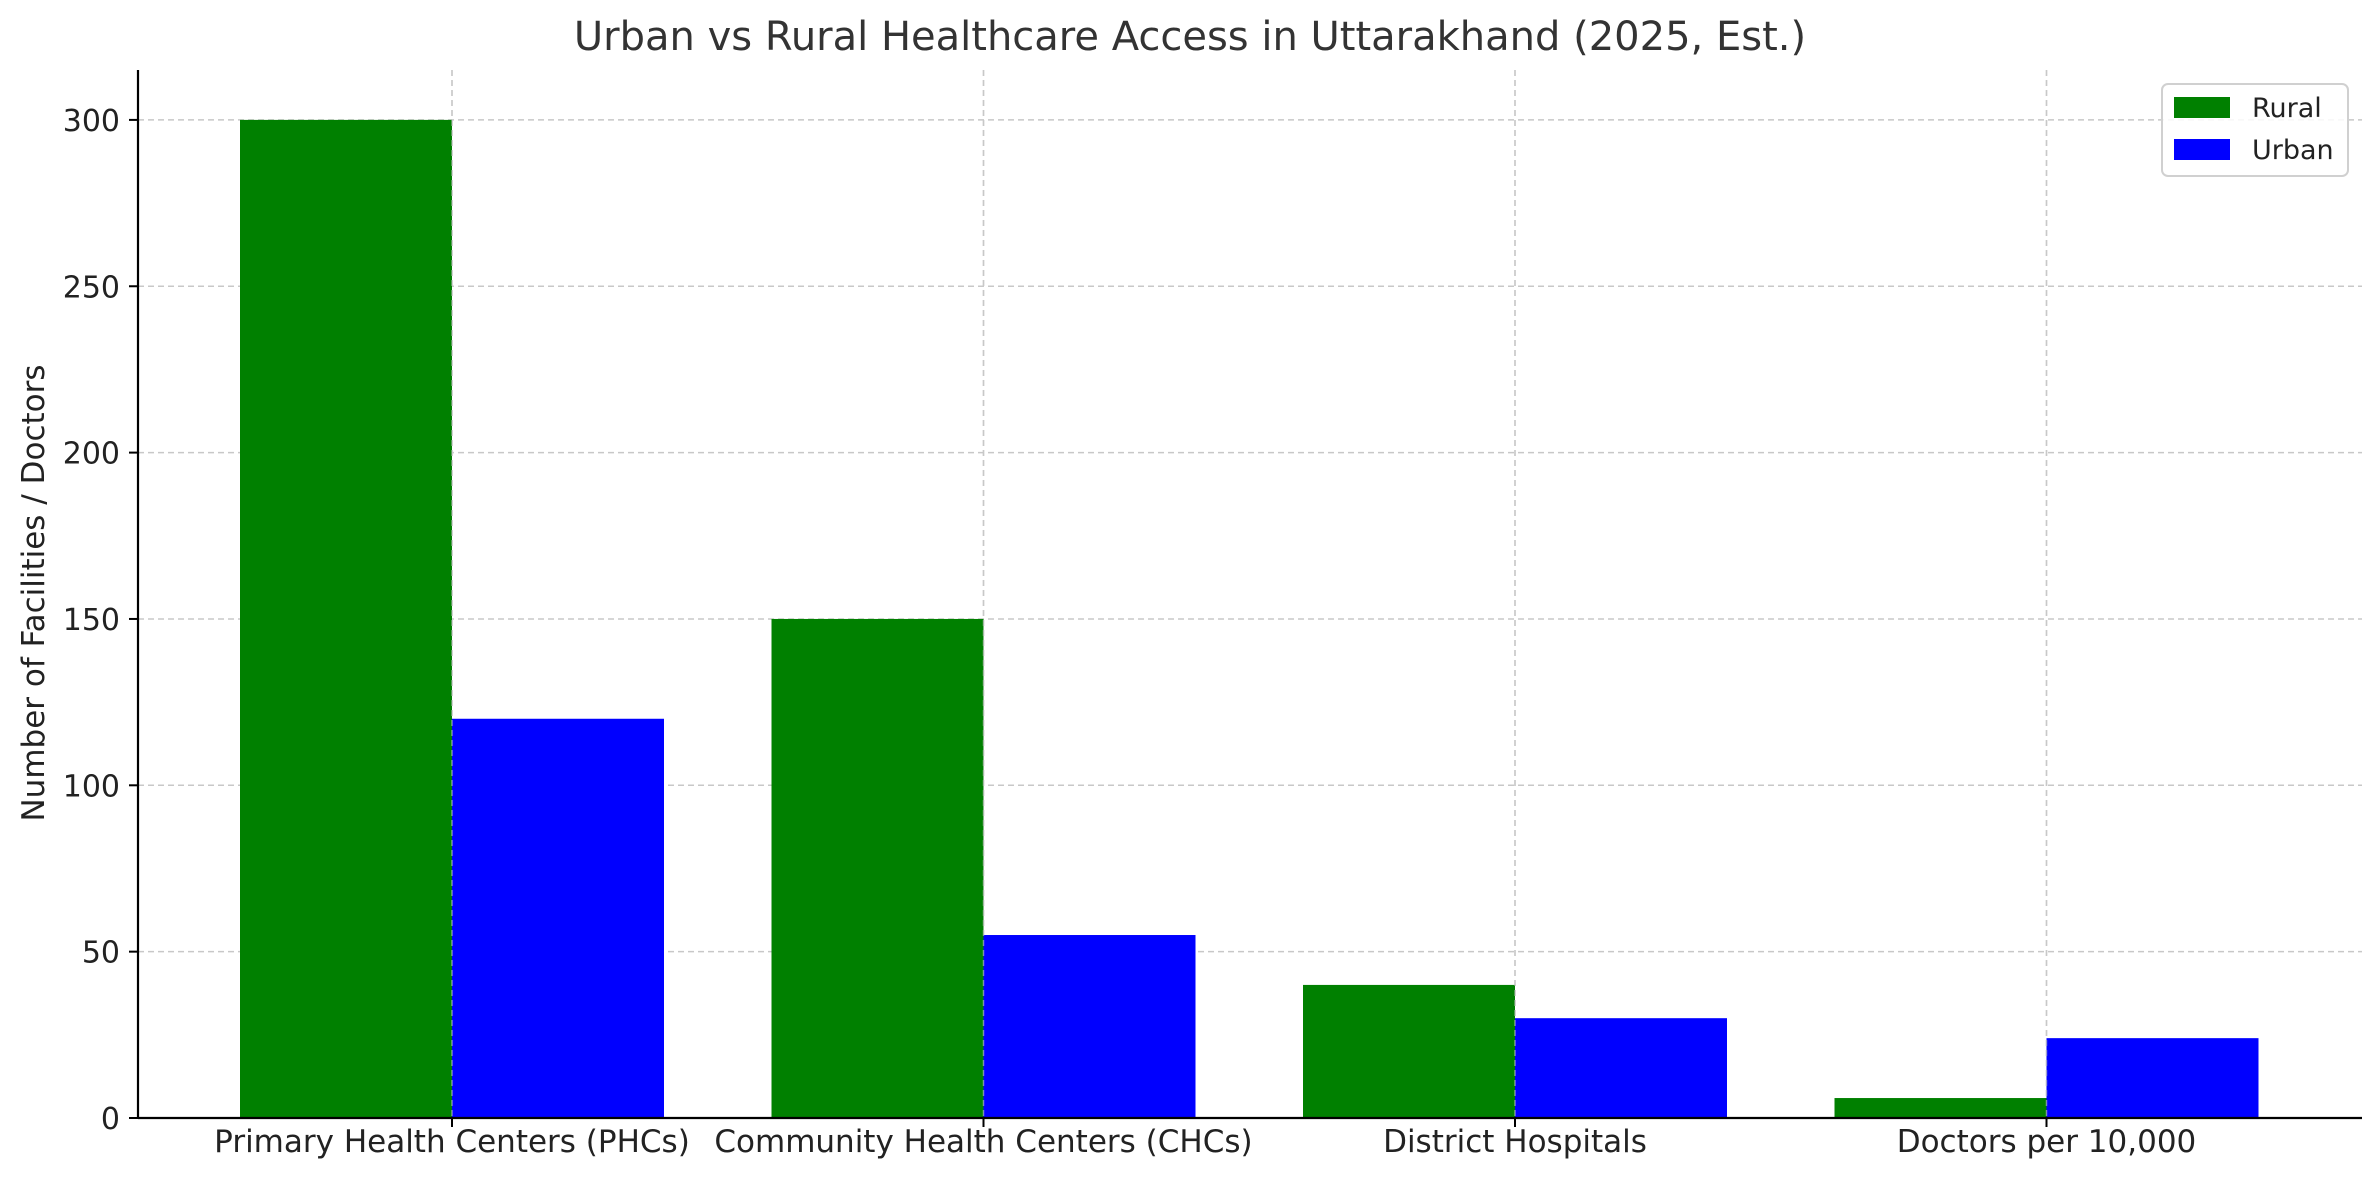 Image resolution: width=2379 pixels, height=1180 pixels. What do you see at coordinates (91, 121) in the screenshot?
I see `y-tick-label: 300` at bounding box center [91, 121].